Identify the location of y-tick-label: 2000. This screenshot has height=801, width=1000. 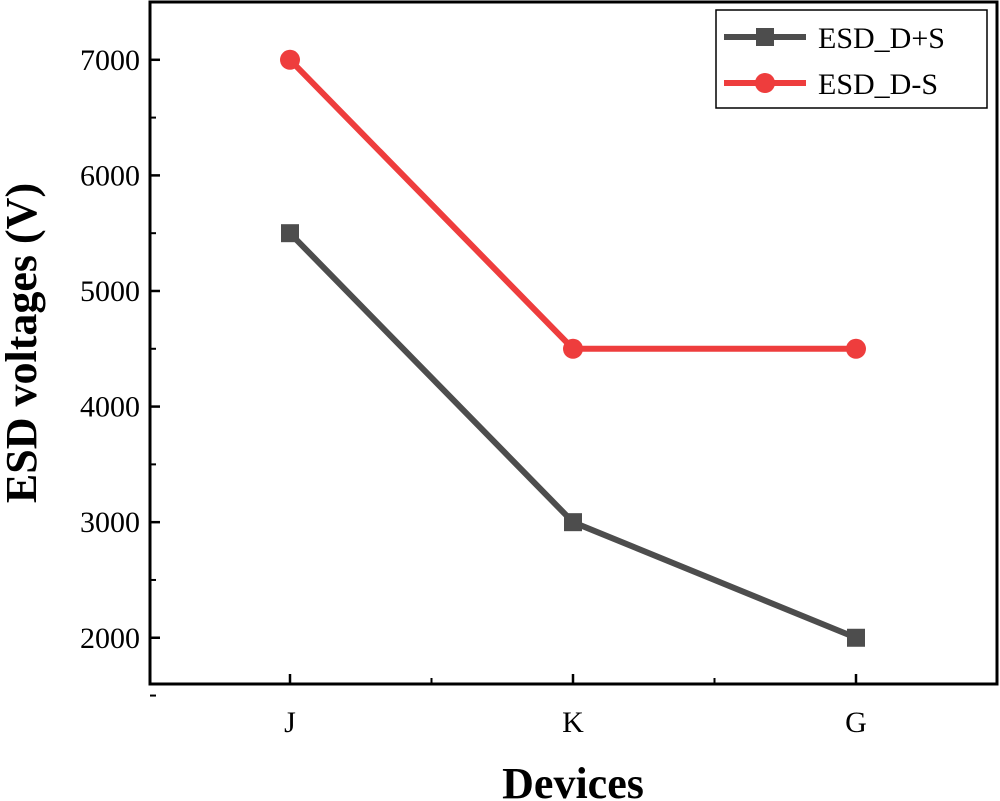
(110, 638).